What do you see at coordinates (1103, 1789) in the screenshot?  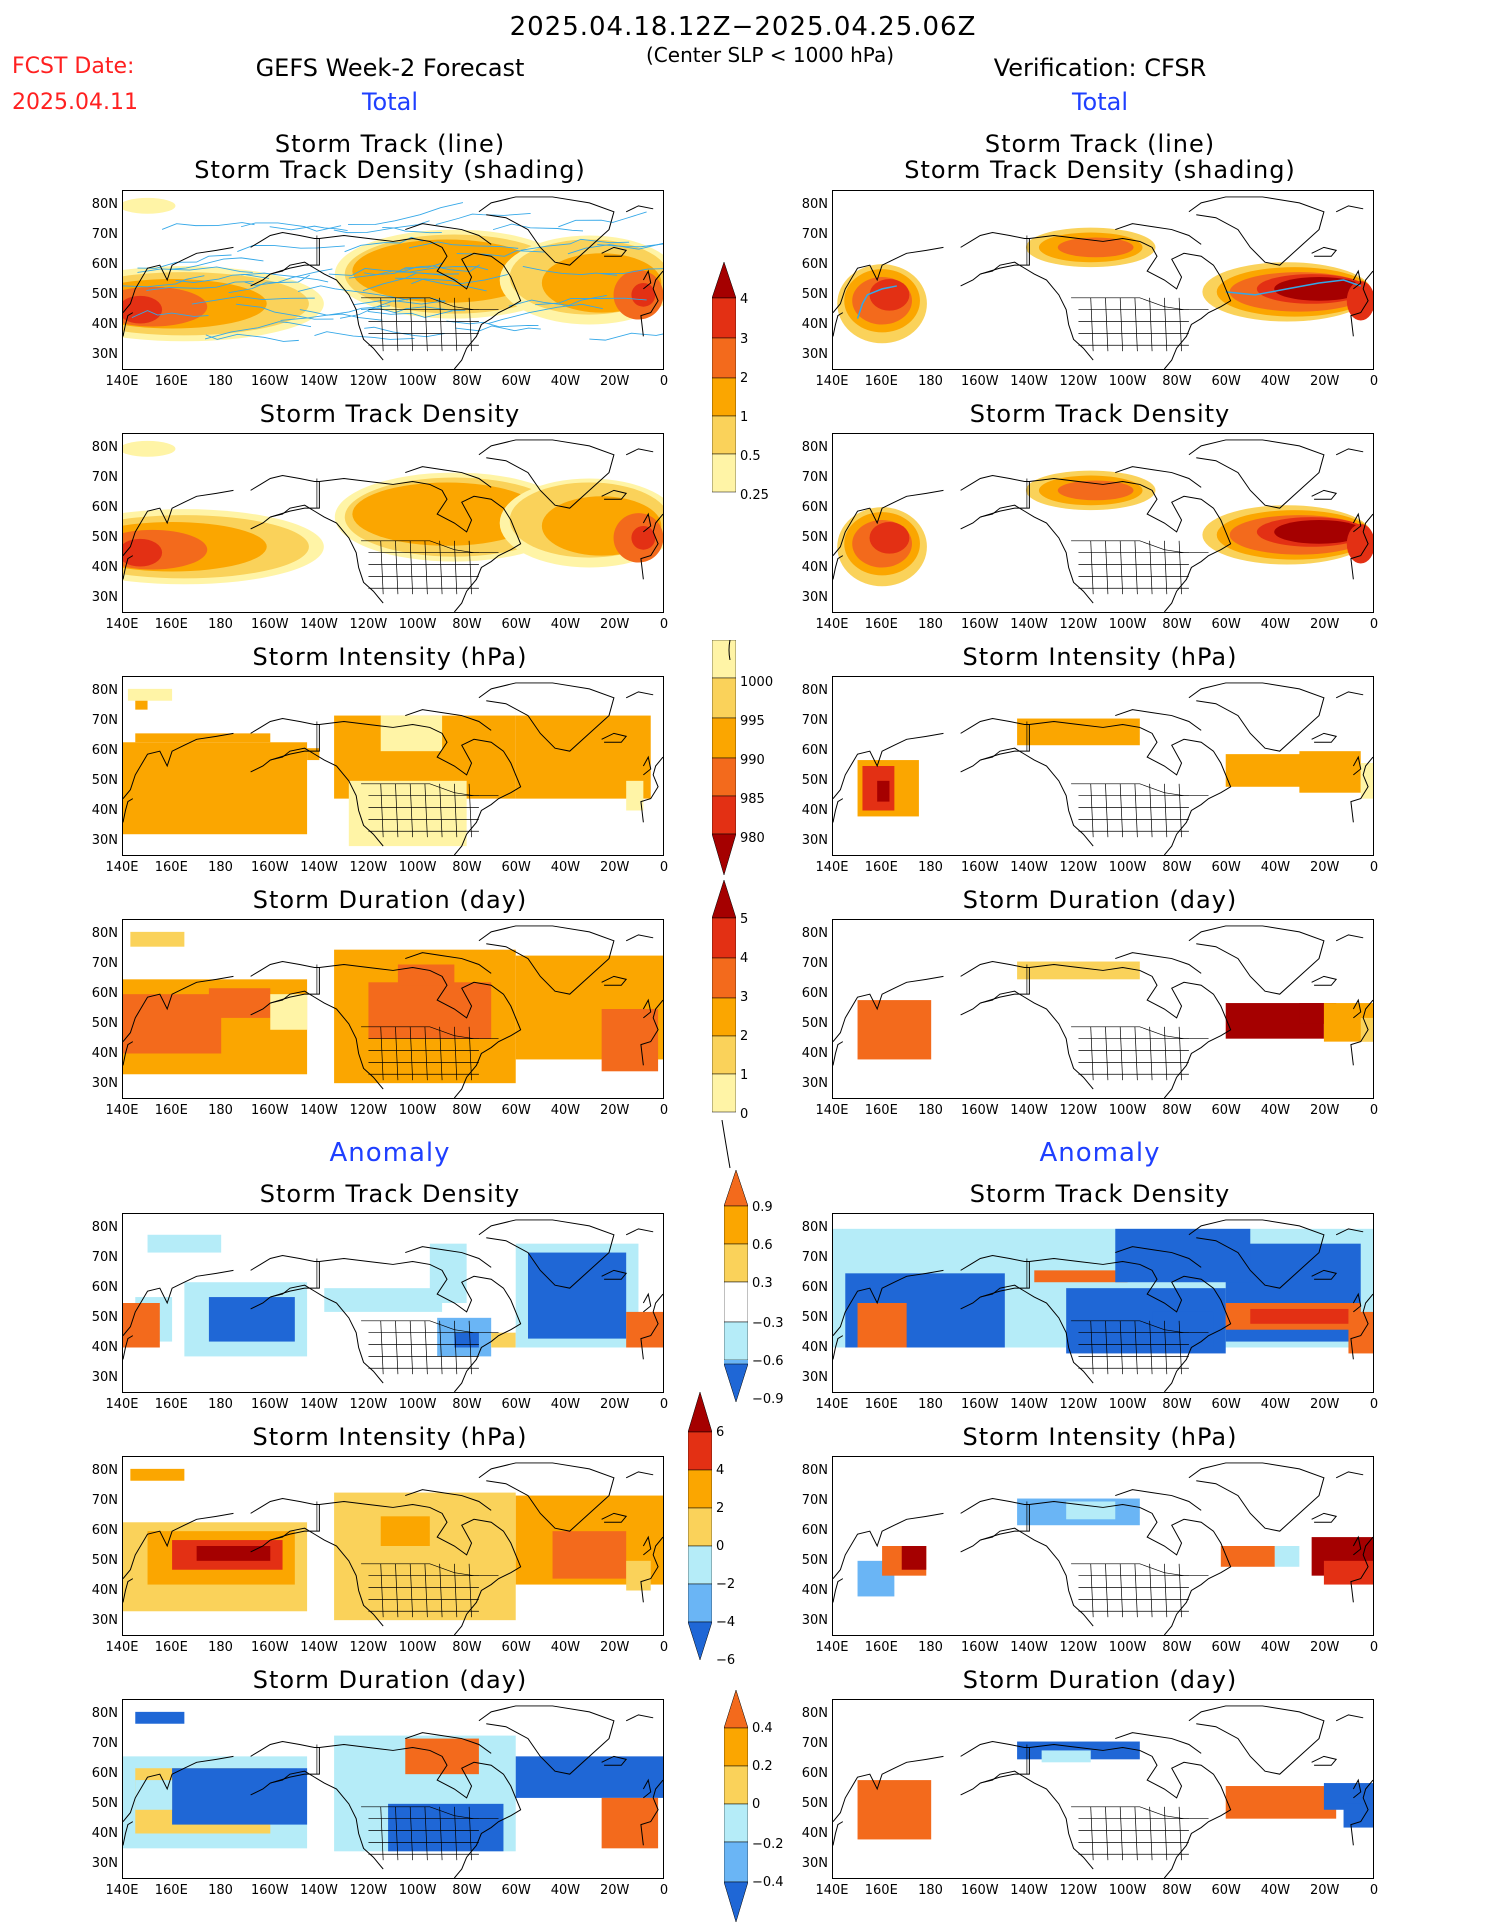 I see `map-duration-anomaly-verification` at bounding box center [1103, 1789].